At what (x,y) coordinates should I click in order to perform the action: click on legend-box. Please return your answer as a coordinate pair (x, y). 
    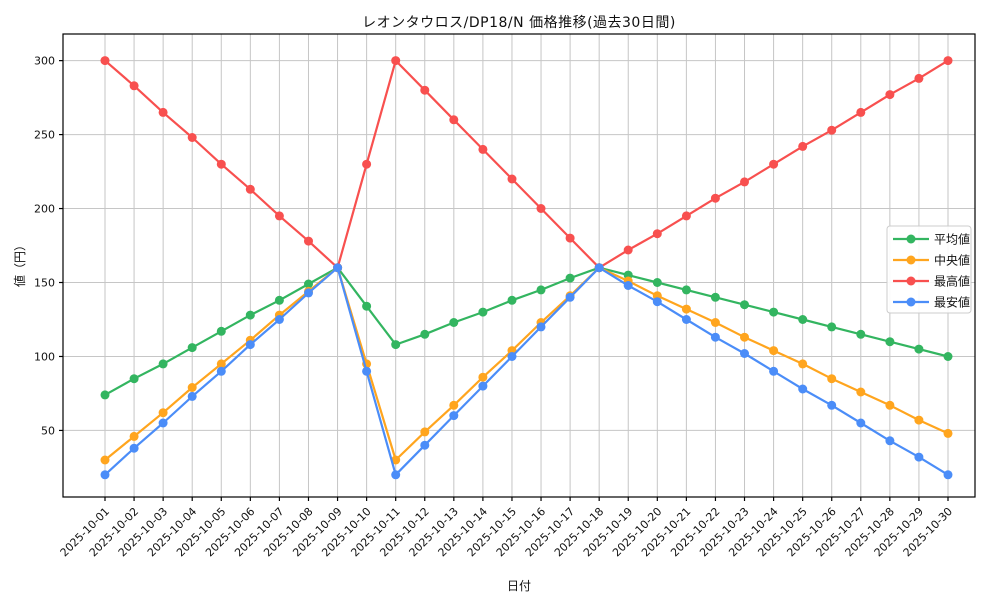
    Looking at the image, I should click on (929, 269).